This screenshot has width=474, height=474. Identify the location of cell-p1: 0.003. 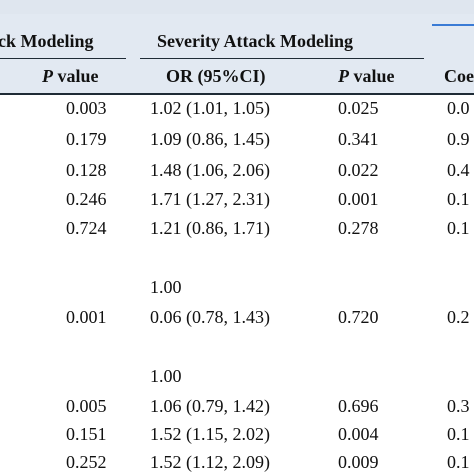
(86, 108).